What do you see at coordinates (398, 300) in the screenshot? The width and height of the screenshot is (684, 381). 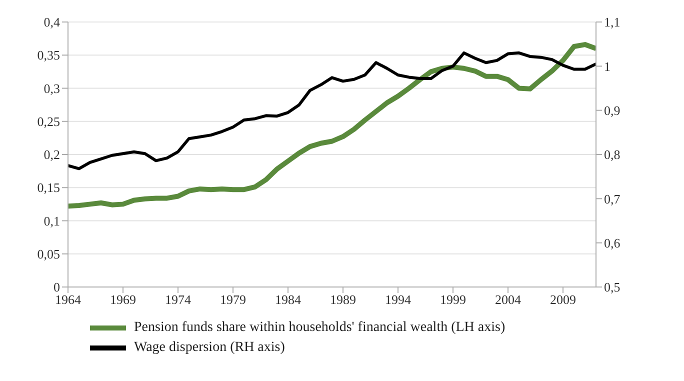 I see `x-tick-label: 1994` at bounding box center [398, 300].